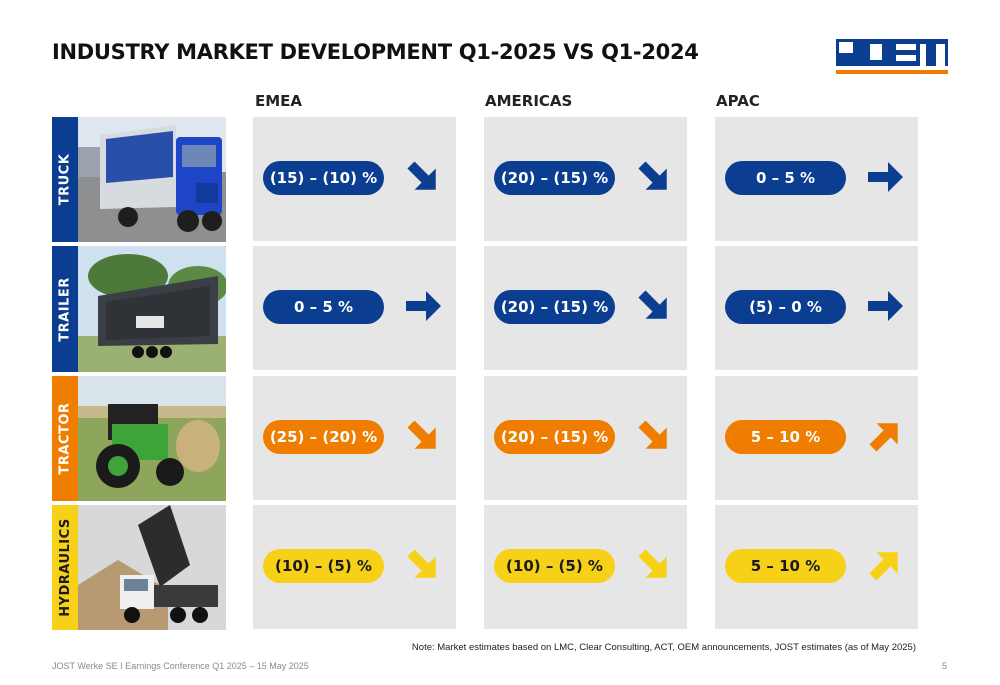  I want to click on truck-photo, so click(152, 179).